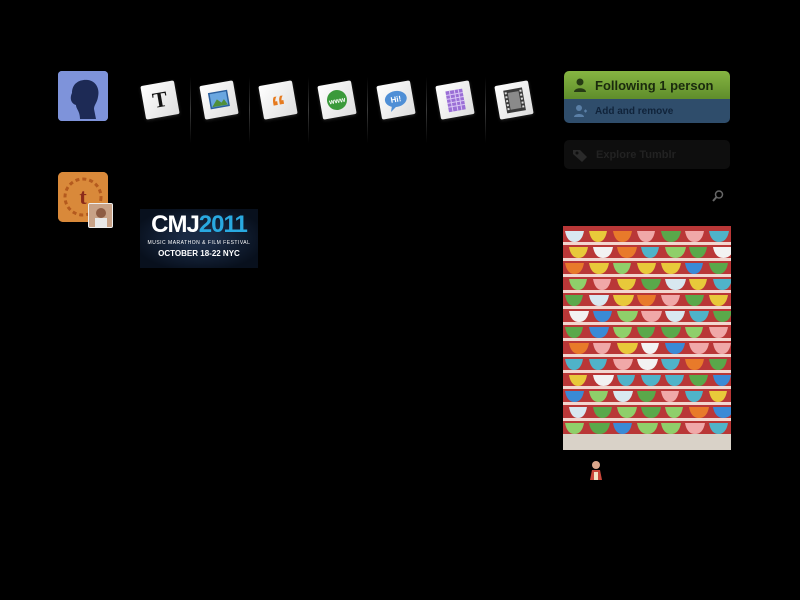 Image resolution: width=800 pixels, height=600 pixels. What do you see at coordinates (199, 253) in the screenshot?
I see `cmj-dates: OCTOBER 18-22 NYC` at bounding box center [199, 253].